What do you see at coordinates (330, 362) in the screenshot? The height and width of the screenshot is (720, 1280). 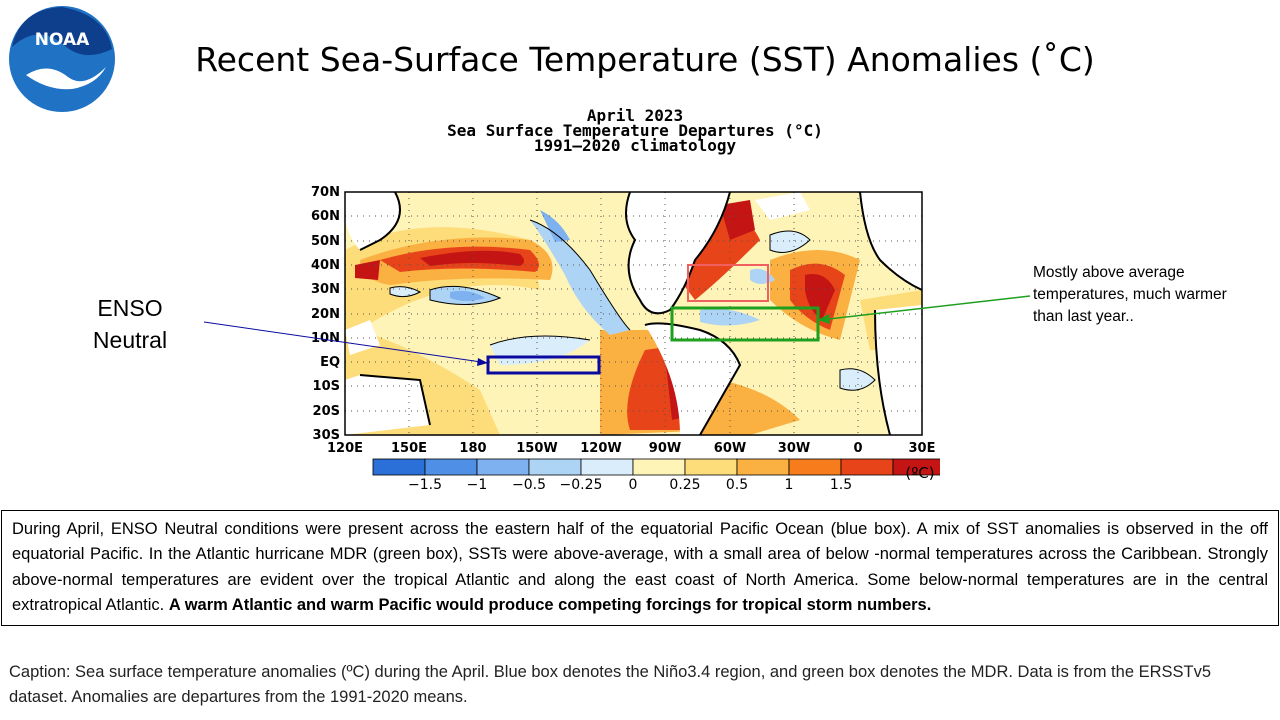 I see `lat-label: EQ` at bounding box center [330, 362].